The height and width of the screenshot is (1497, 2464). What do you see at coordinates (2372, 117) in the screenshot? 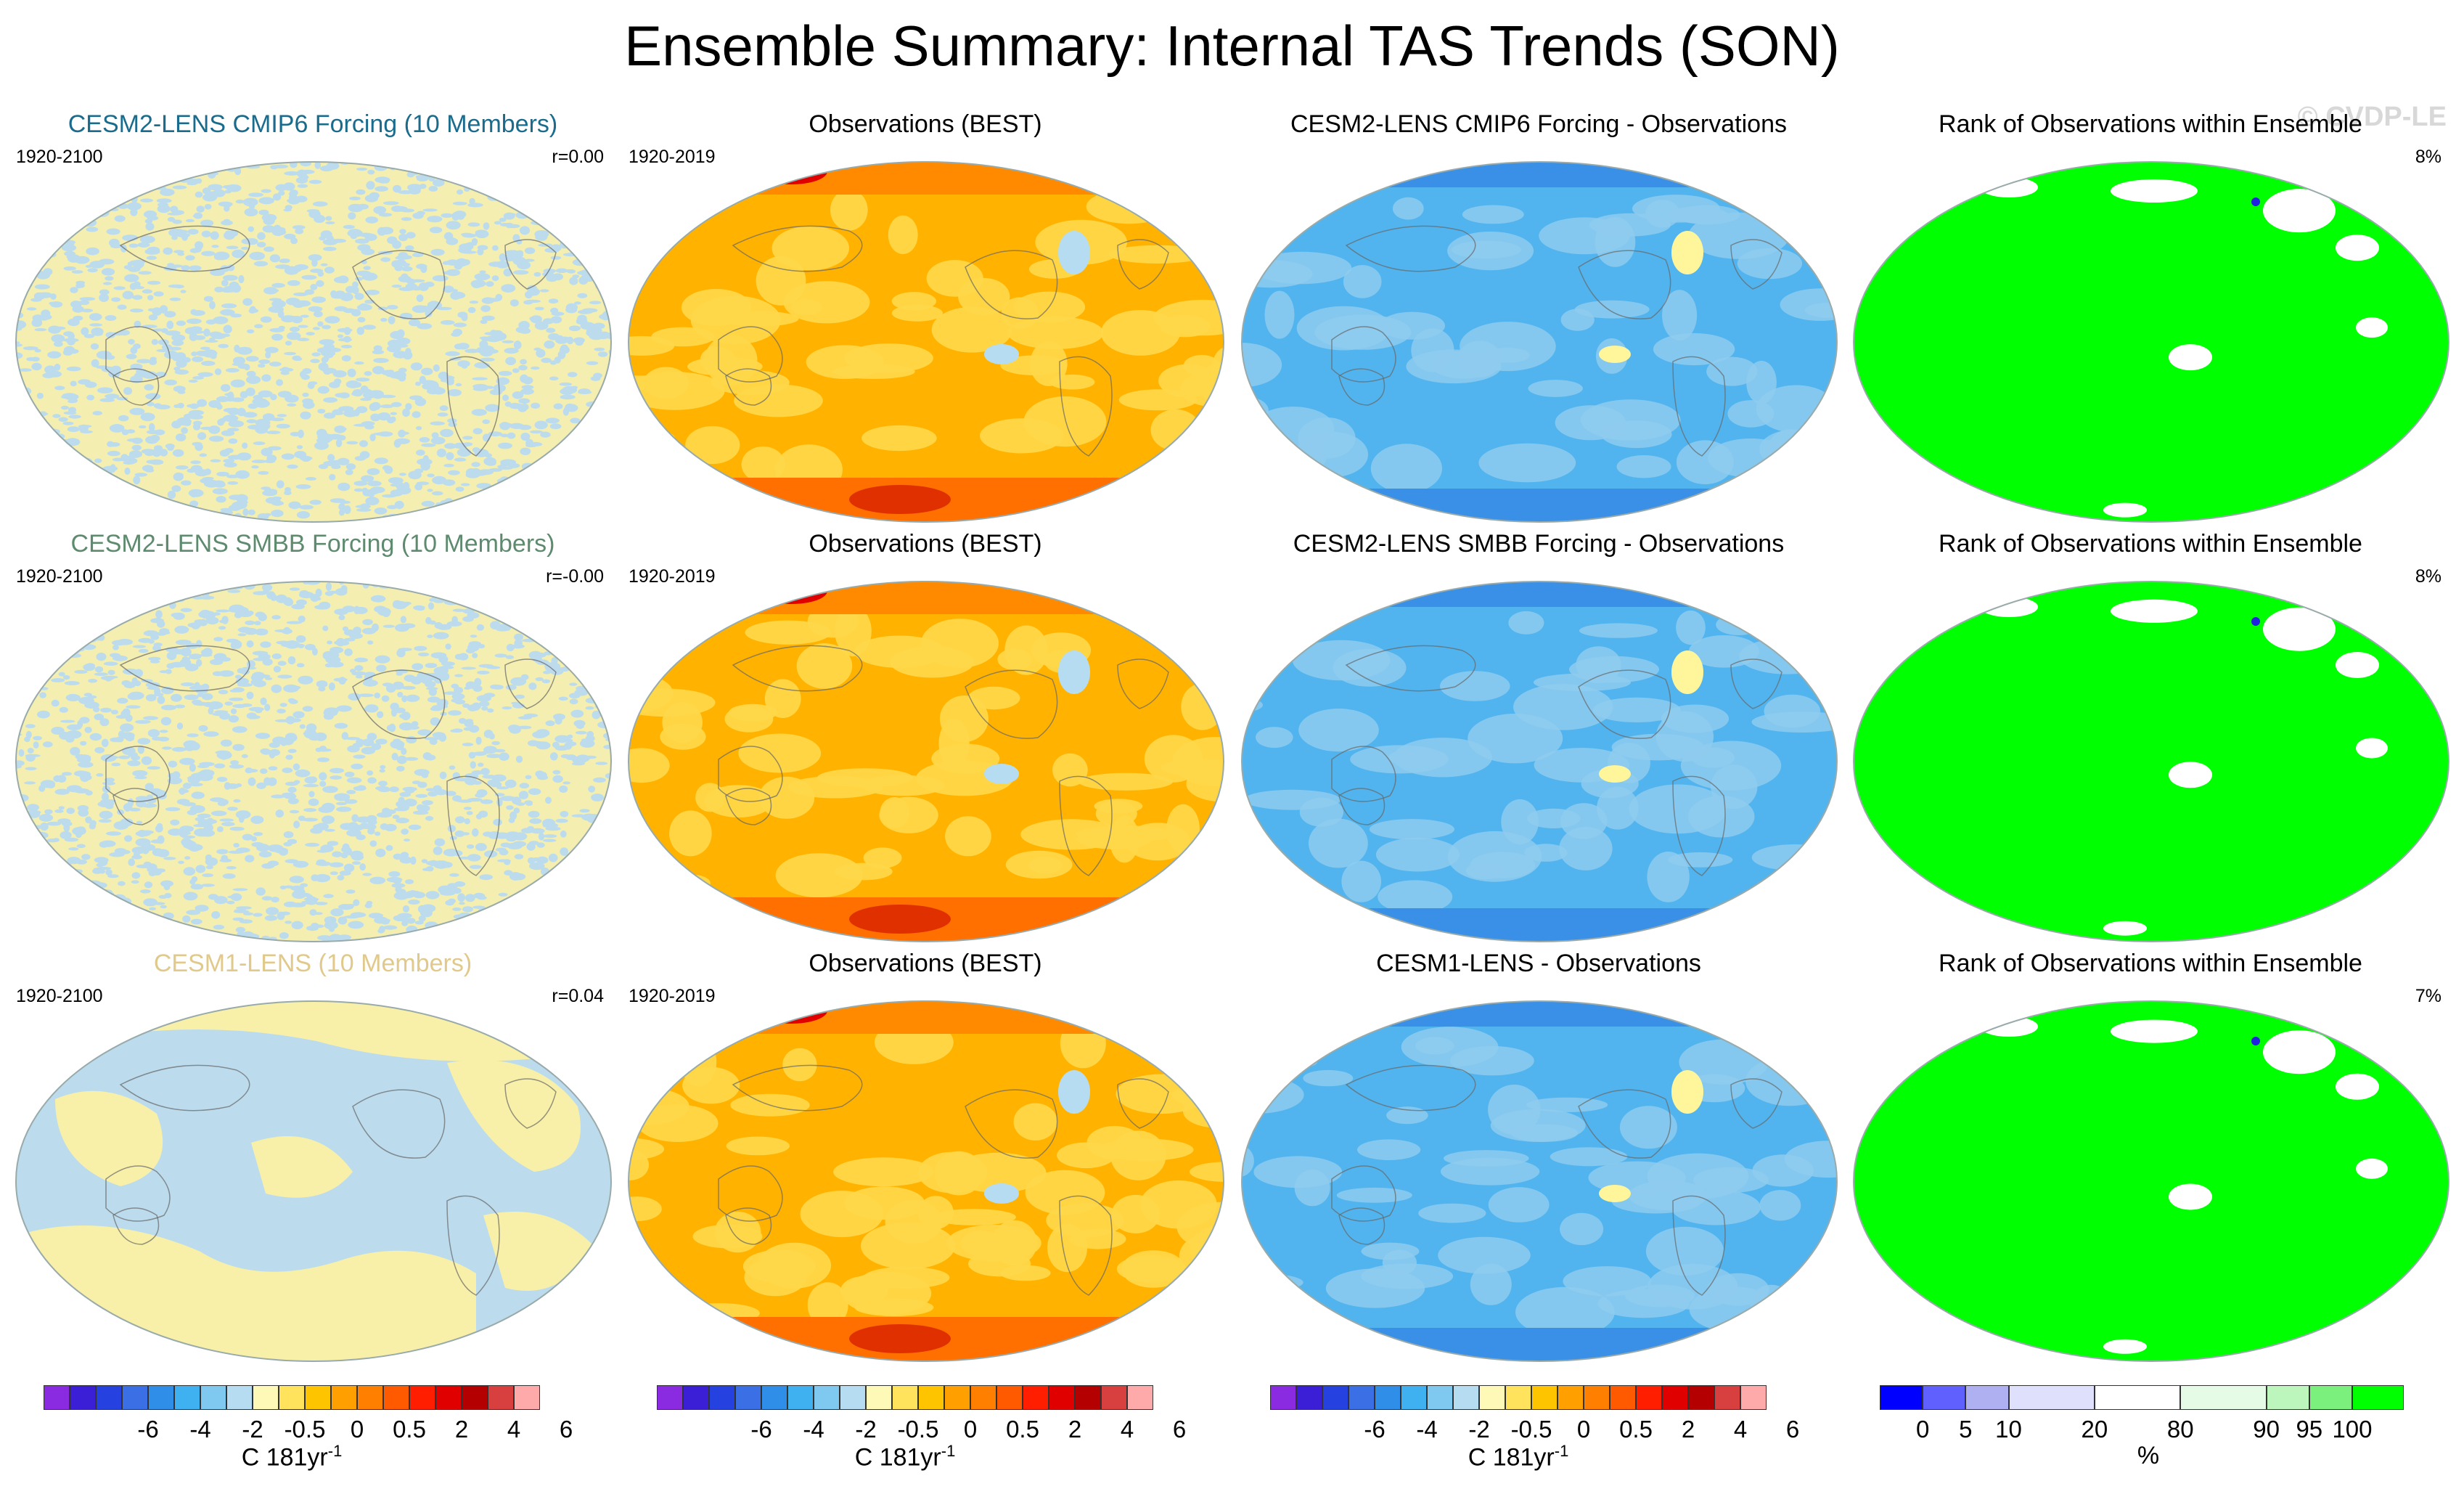
I see `watermark: © CVDP-LE` at bounding box center [2372, 117].